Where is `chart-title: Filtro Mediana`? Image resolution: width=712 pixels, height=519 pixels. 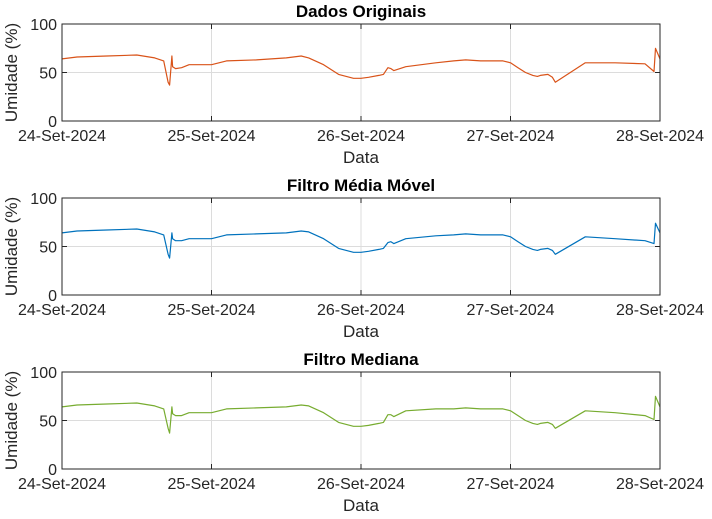 chart-title: Filtro Mediana is located at coordinates (361, 359).